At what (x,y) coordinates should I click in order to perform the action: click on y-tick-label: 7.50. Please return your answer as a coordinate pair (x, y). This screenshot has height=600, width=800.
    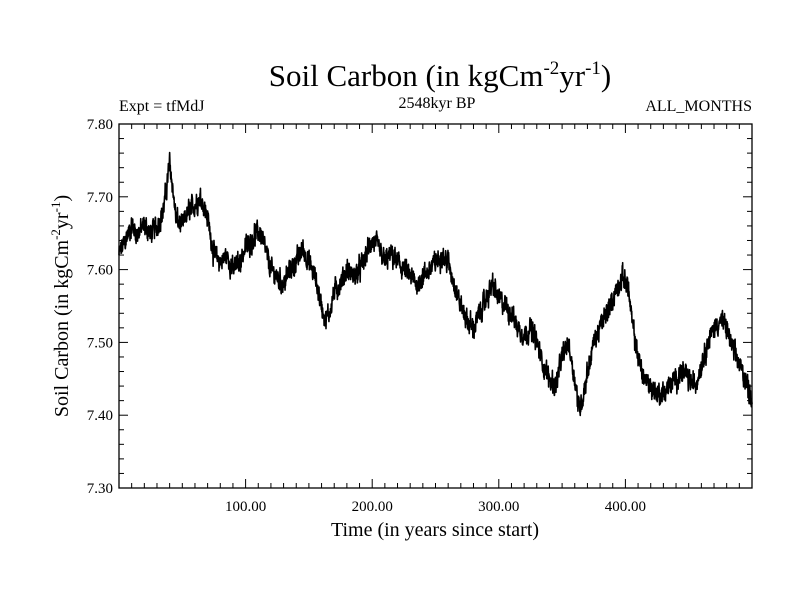
    Looking at the image, I should click on (100, 343).